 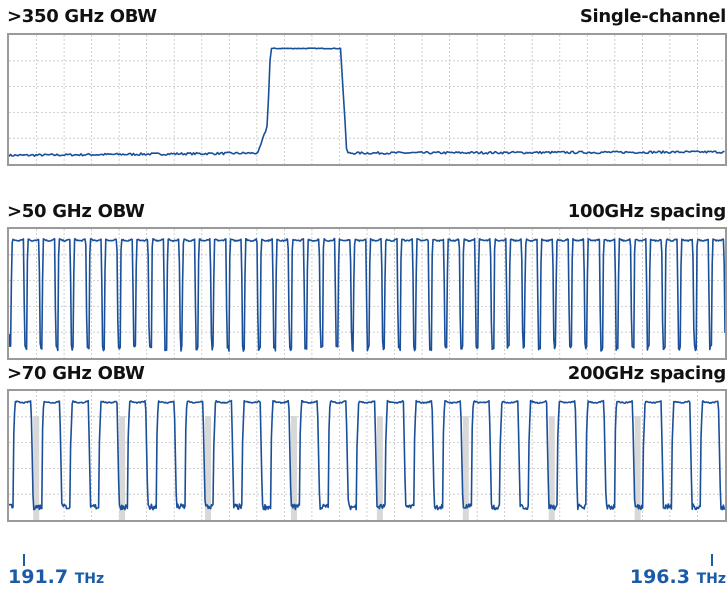 I want to click on axis-max-unit: THz, so click(x=711, y=579).